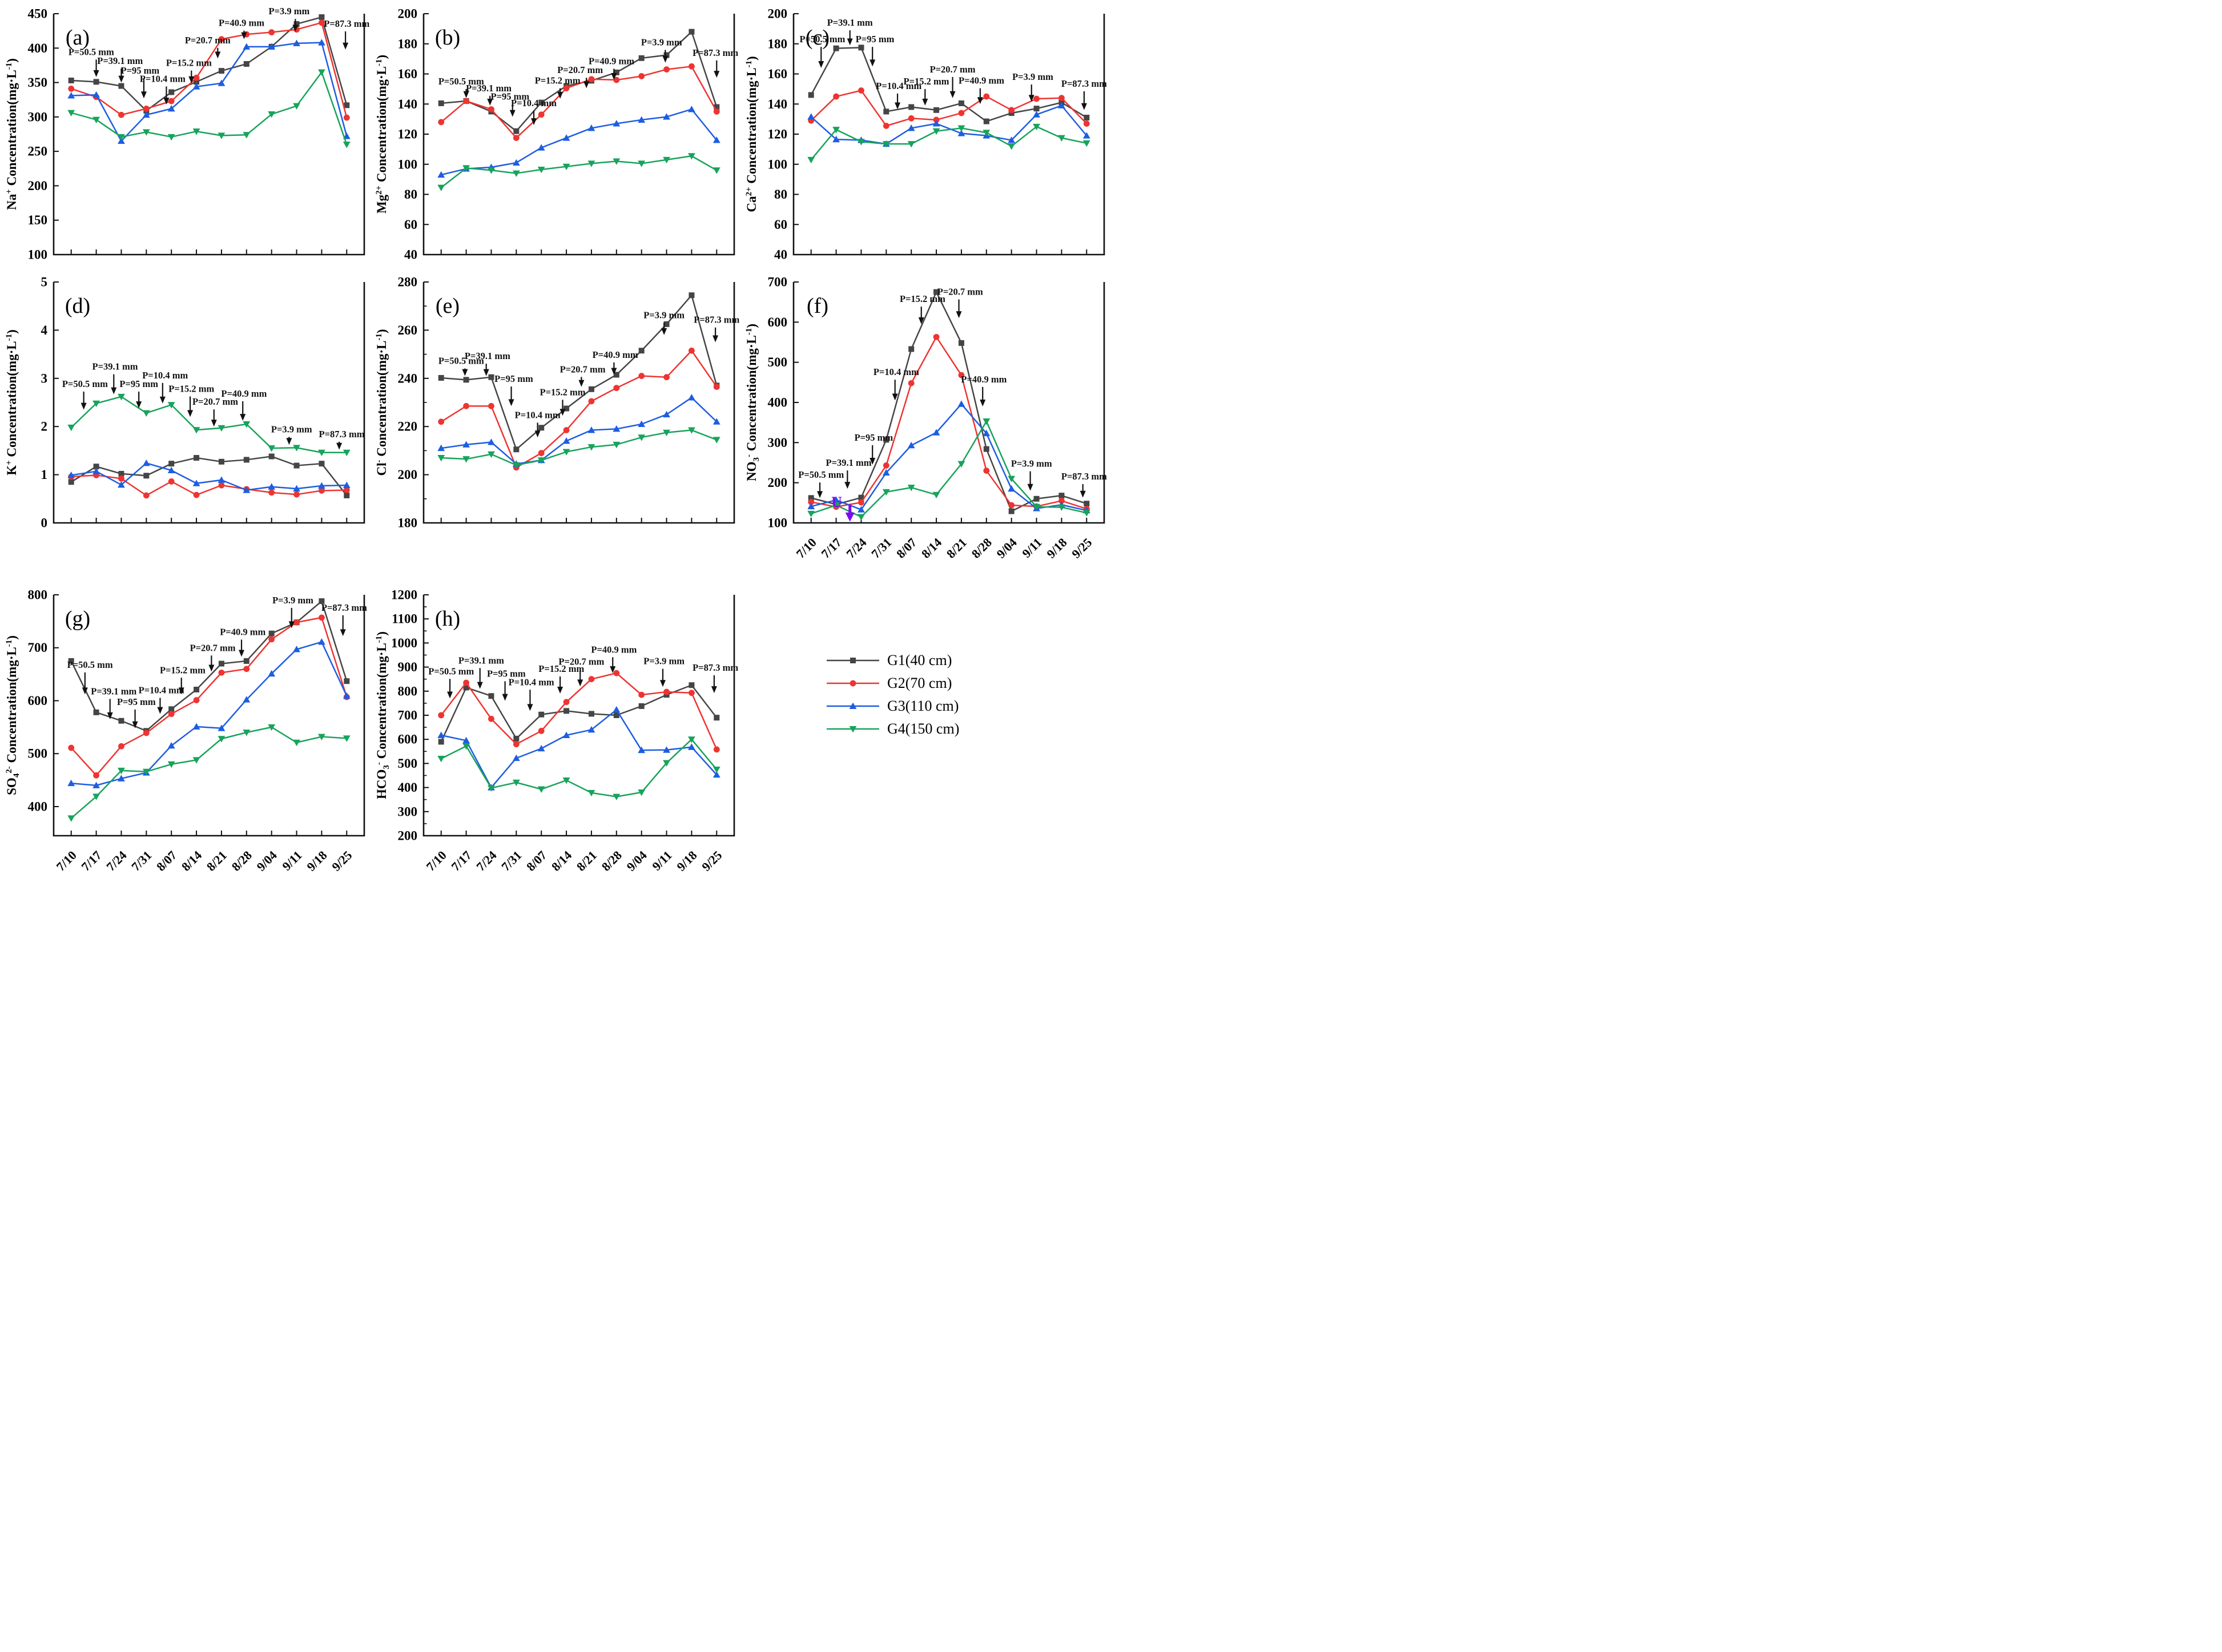  I want to click on svg-text: (b), so click(448, 38).